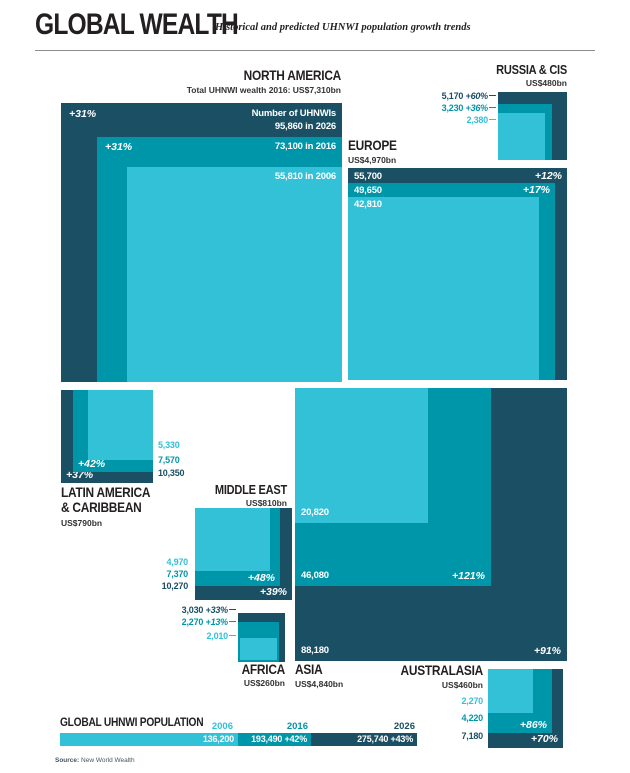 The height and width of the screenshot is (773, 630). I want to click on middle-east-label-2026: 10,270, so click(175, 586).